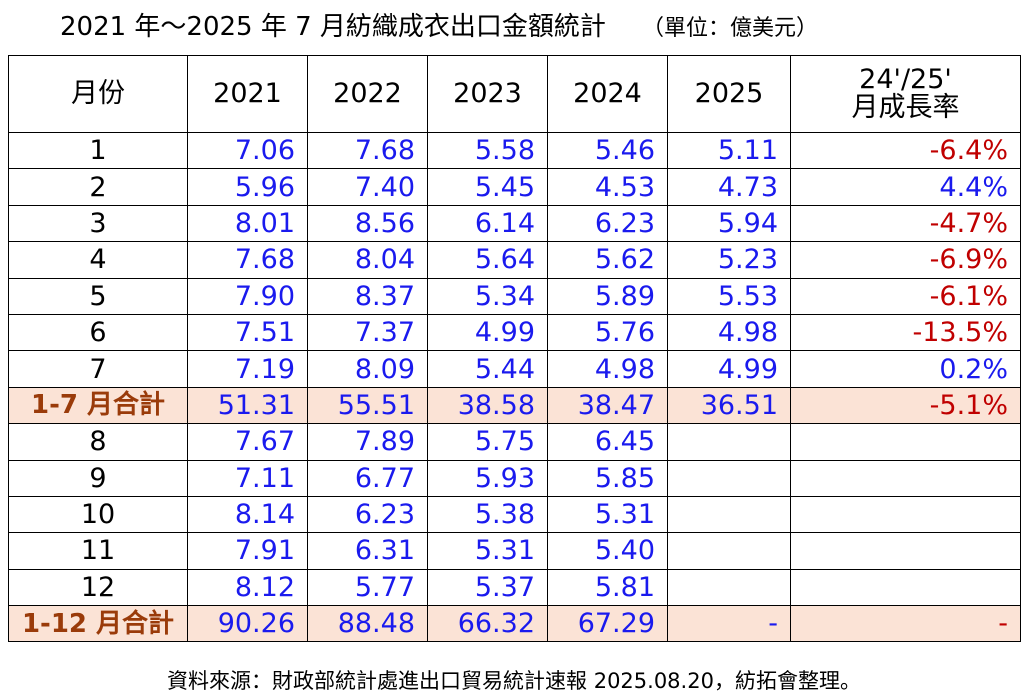 This screenshot has height=698, width=1028. I want to click on value-cell: 7.37, so click(367, 332).